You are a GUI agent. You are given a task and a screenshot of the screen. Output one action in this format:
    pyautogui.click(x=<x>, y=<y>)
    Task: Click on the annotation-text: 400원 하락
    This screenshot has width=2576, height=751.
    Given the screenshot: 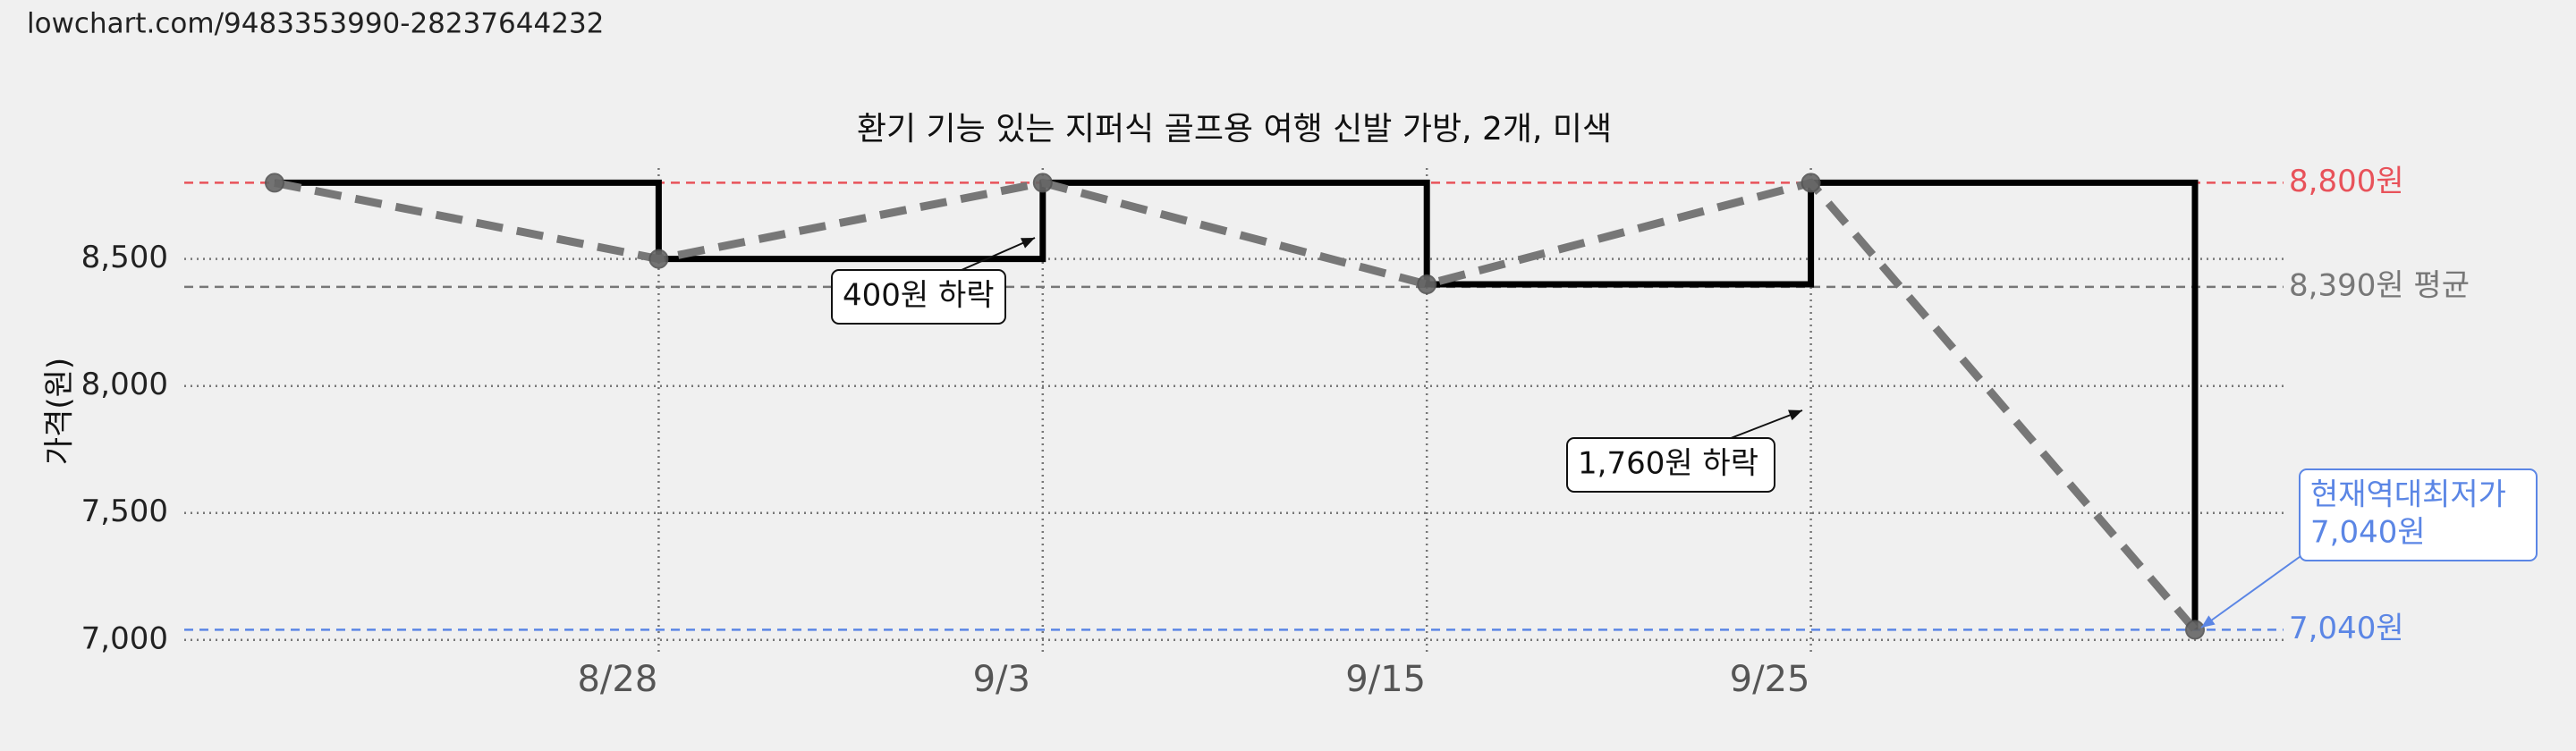 What is the action you would take?
    pyautogui.click(x=919, y=296)
    